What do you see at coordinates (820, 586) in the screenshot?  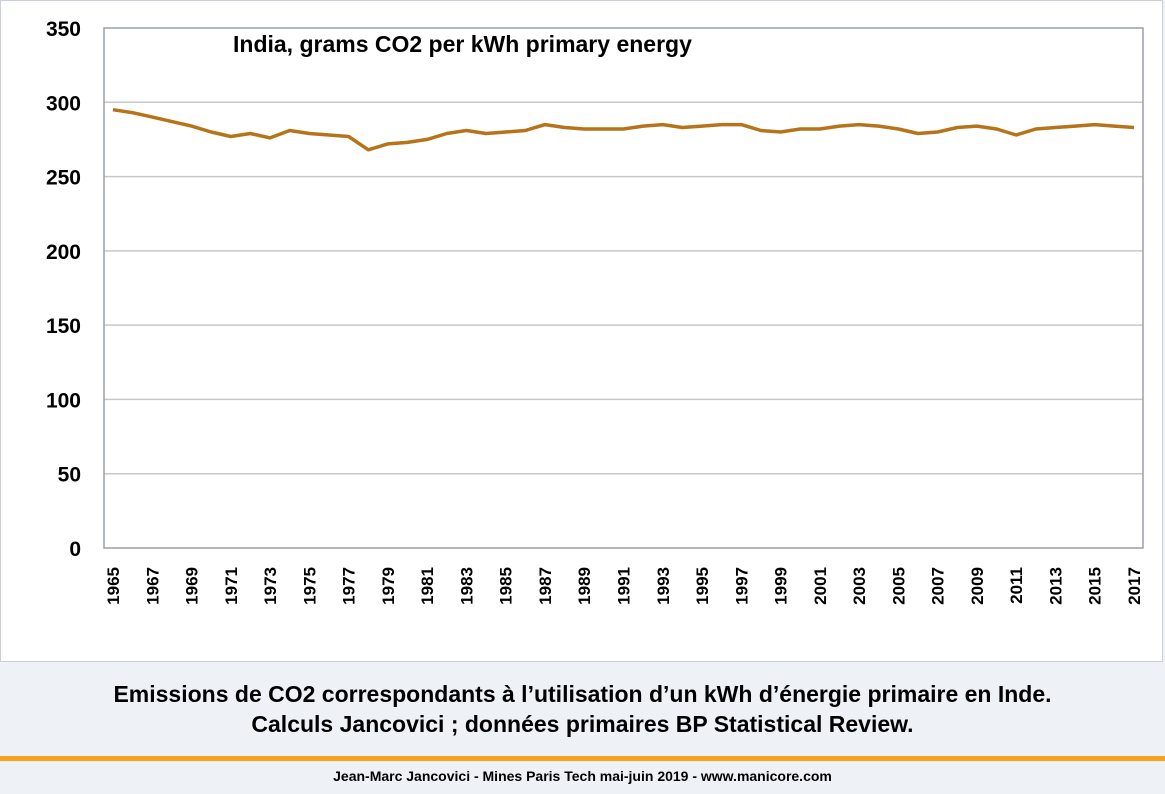 I see `x-tick-label: 2001` at bounding box center [820, 586].